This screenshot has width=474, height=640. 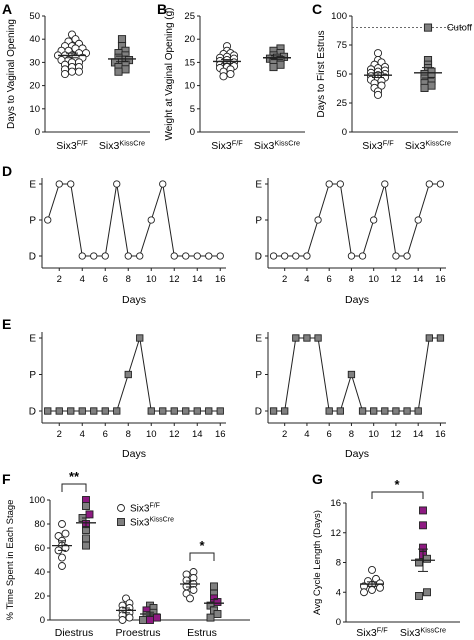 What do you see at coordinates (42, 620) in the screenshot?
I see `y-tick-label: 0` at bounding box center [42, 620].